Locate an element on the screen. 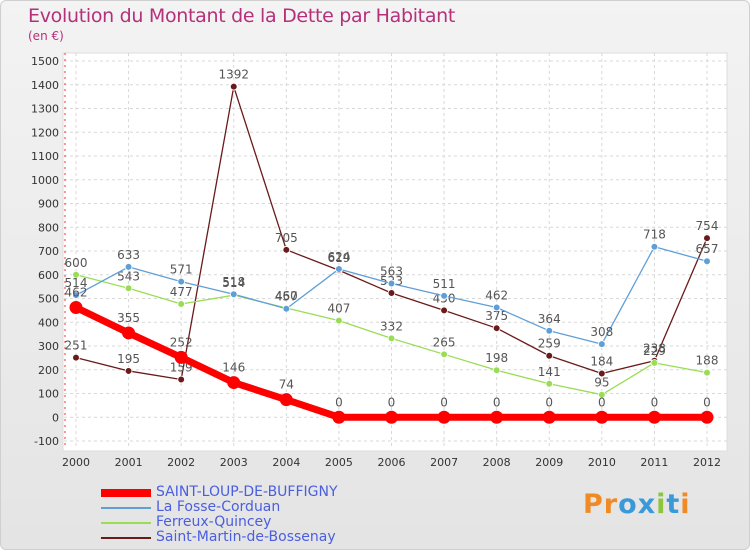  y-tick-label: 700 is located at coordinates (48, 251).